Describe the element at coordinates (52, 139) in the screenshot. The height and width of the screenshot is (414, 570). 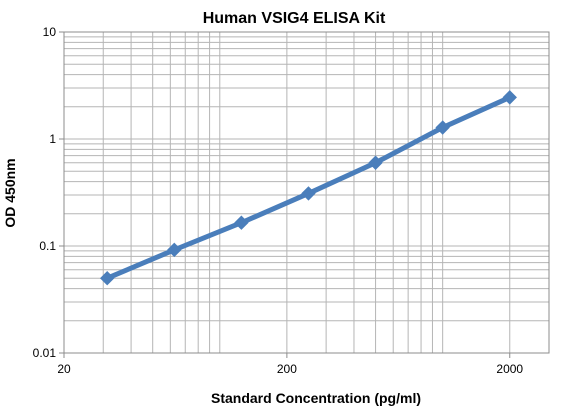
I see `y-tick-label: 1` at that location.